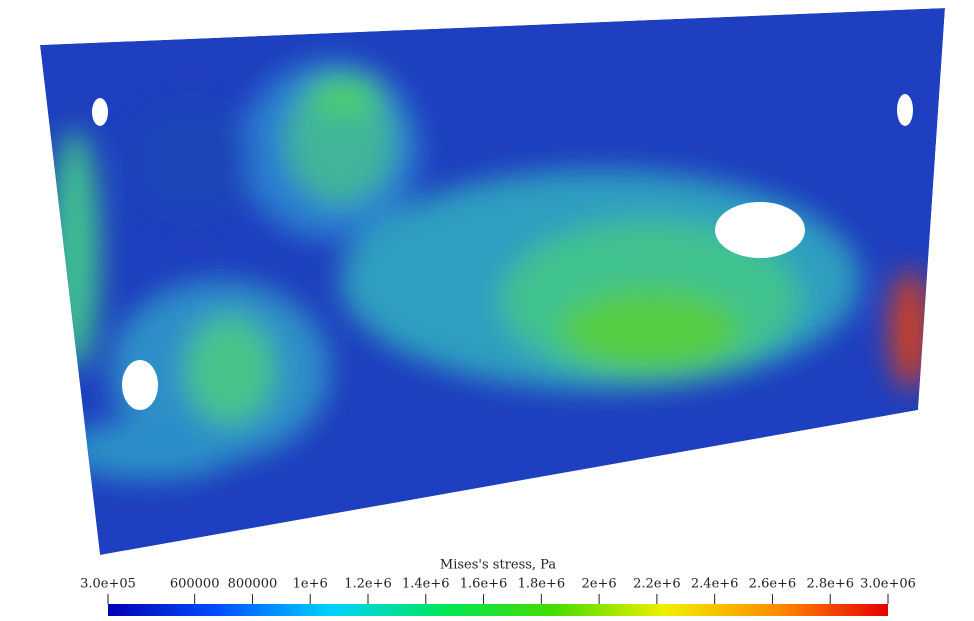  Describe the element at coordinates (108, 584) in the screenshot. I see `tick-label: 3.0e+05` at that location.